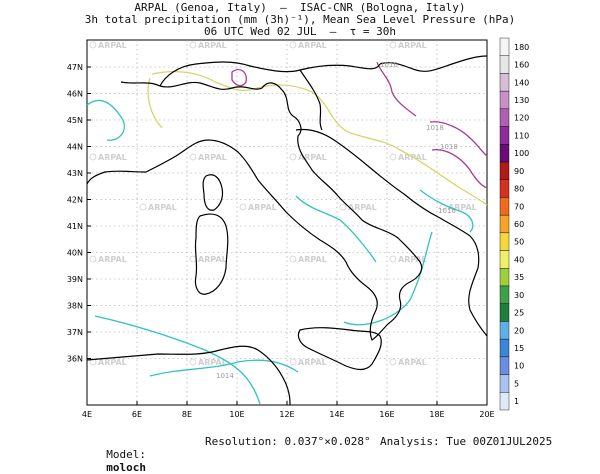  Describe the element at coordinates (75, 226) in the screenshot. I see `lat-label: 41N` at that location.